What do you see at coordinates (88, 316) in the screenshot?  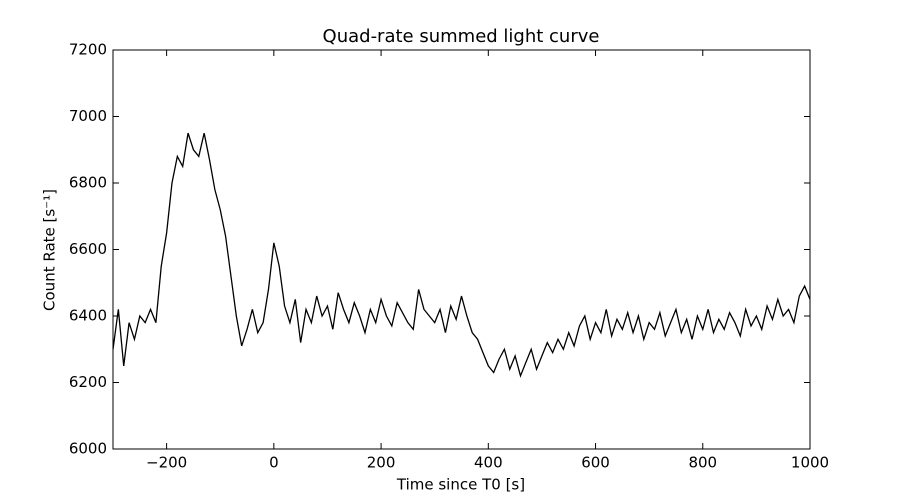 I see `y-tick-label: 6400` at bounding box center [88, 316].